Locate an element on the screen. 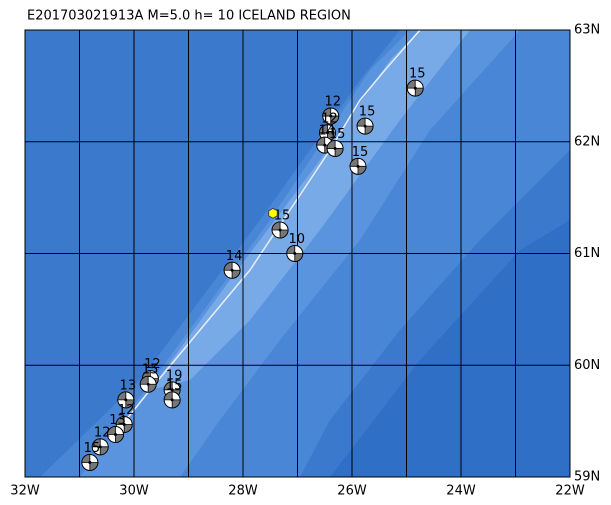 The height and width of the screenshot is (505, 611). lon-tick-label: 28W is located at coordinates (243, 491).